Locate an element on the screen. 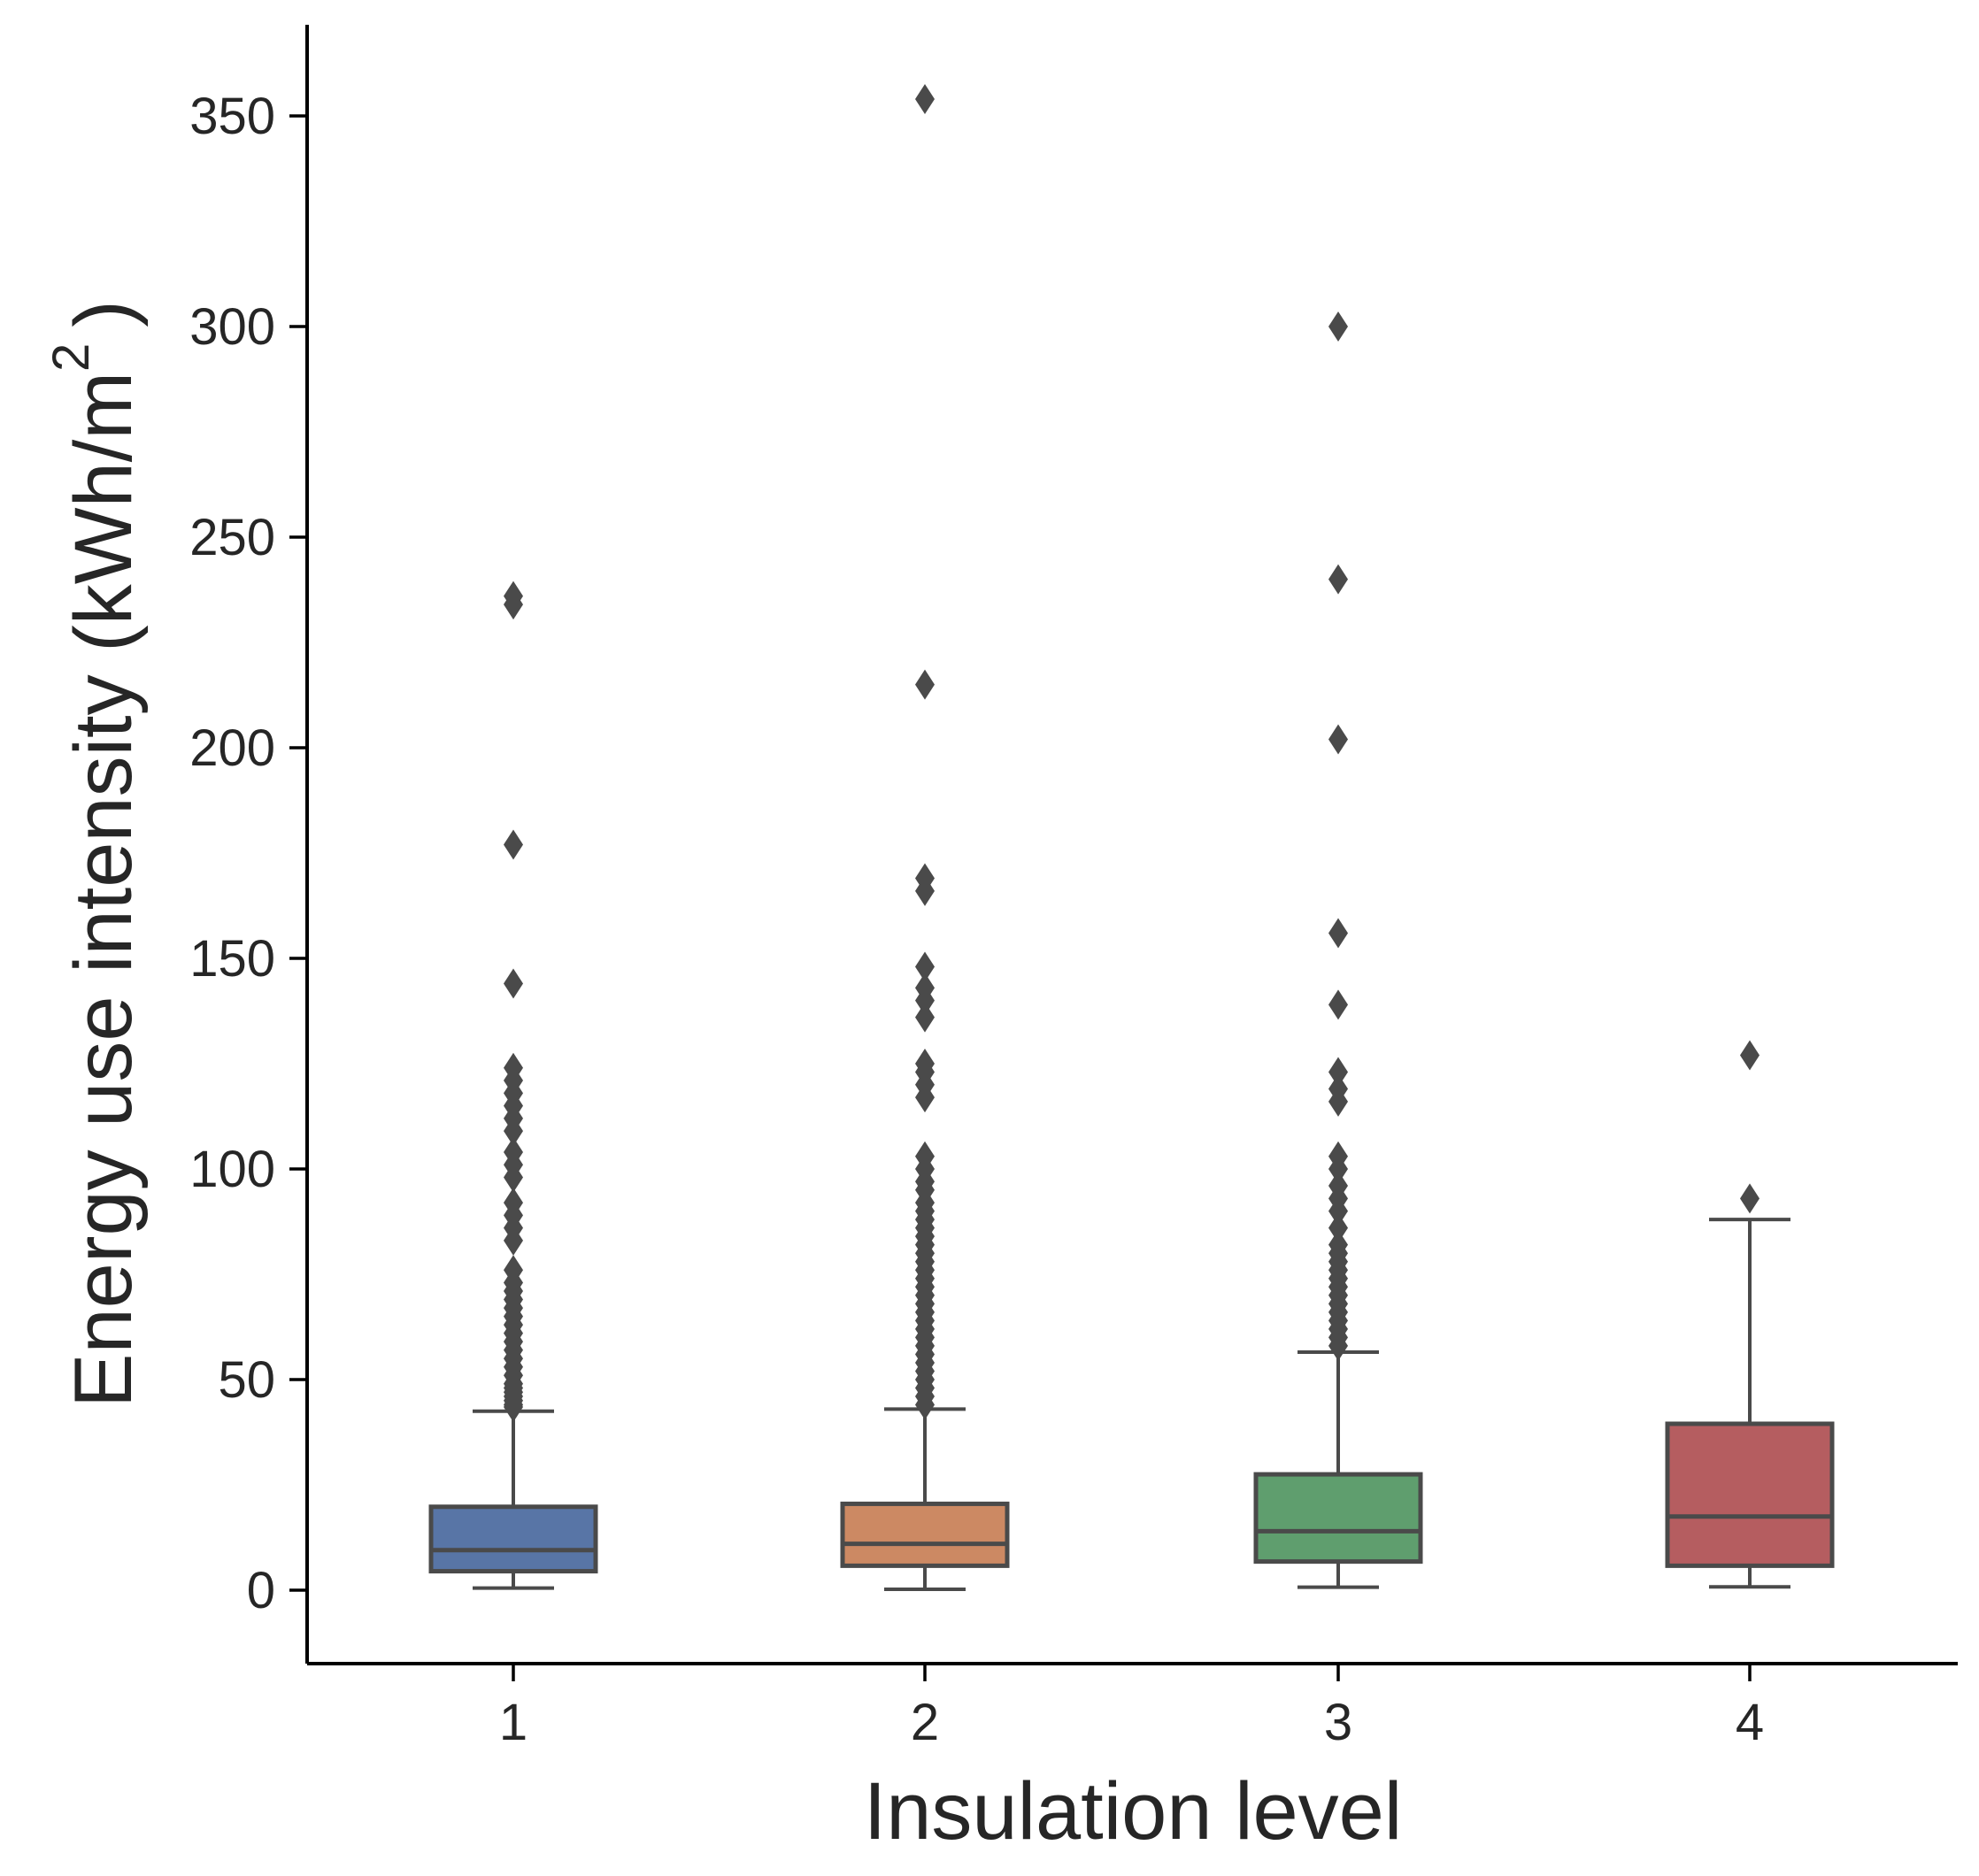 The image size is (1979, 1876). y-tick-label: 50 is located at coordinates (246, 1380).